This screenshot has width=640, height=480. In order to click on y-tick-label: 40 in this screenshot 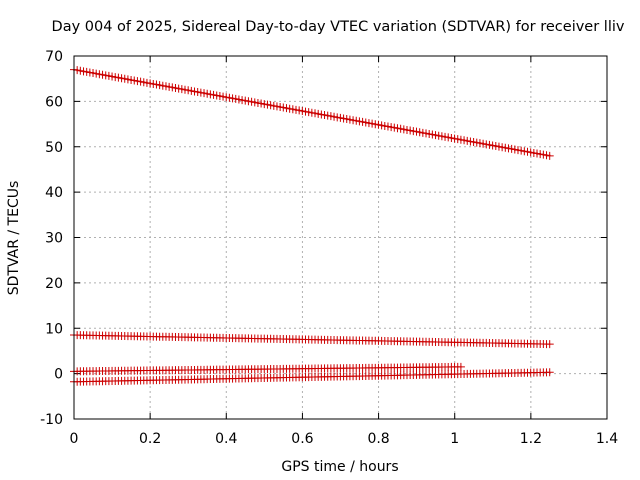, I will do `click(54, 193)`.